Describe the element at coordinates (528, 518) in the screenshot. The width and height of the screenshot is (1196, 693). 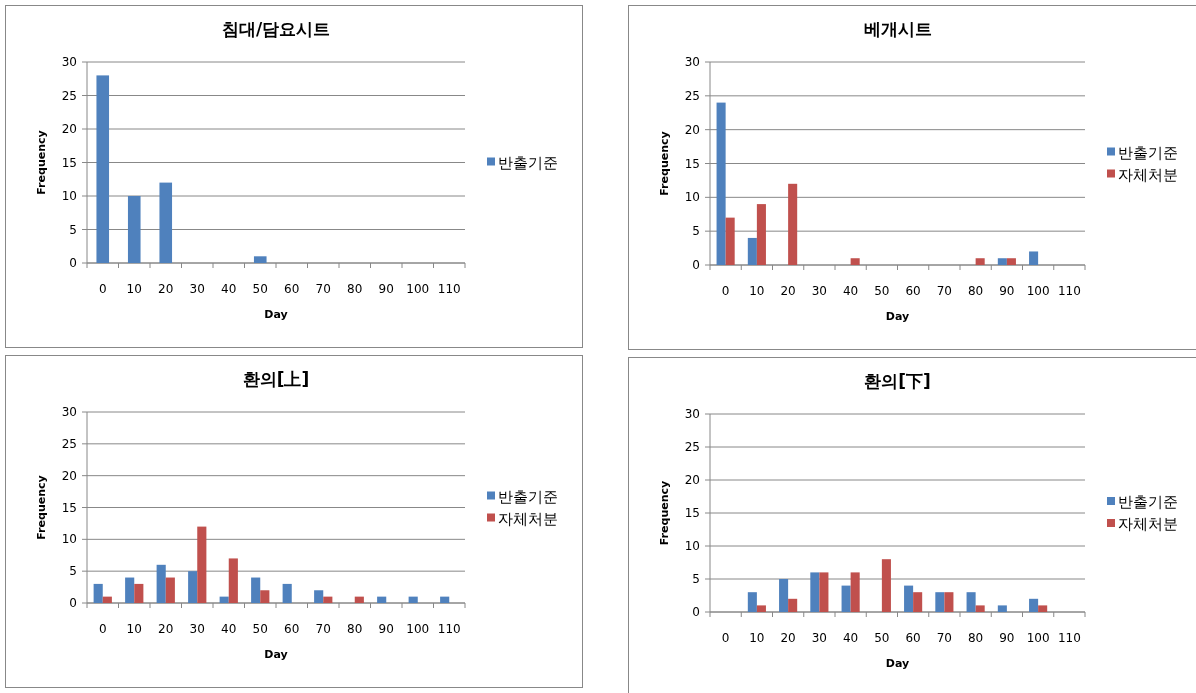
I see `legend-label: 자체처분` at that location.